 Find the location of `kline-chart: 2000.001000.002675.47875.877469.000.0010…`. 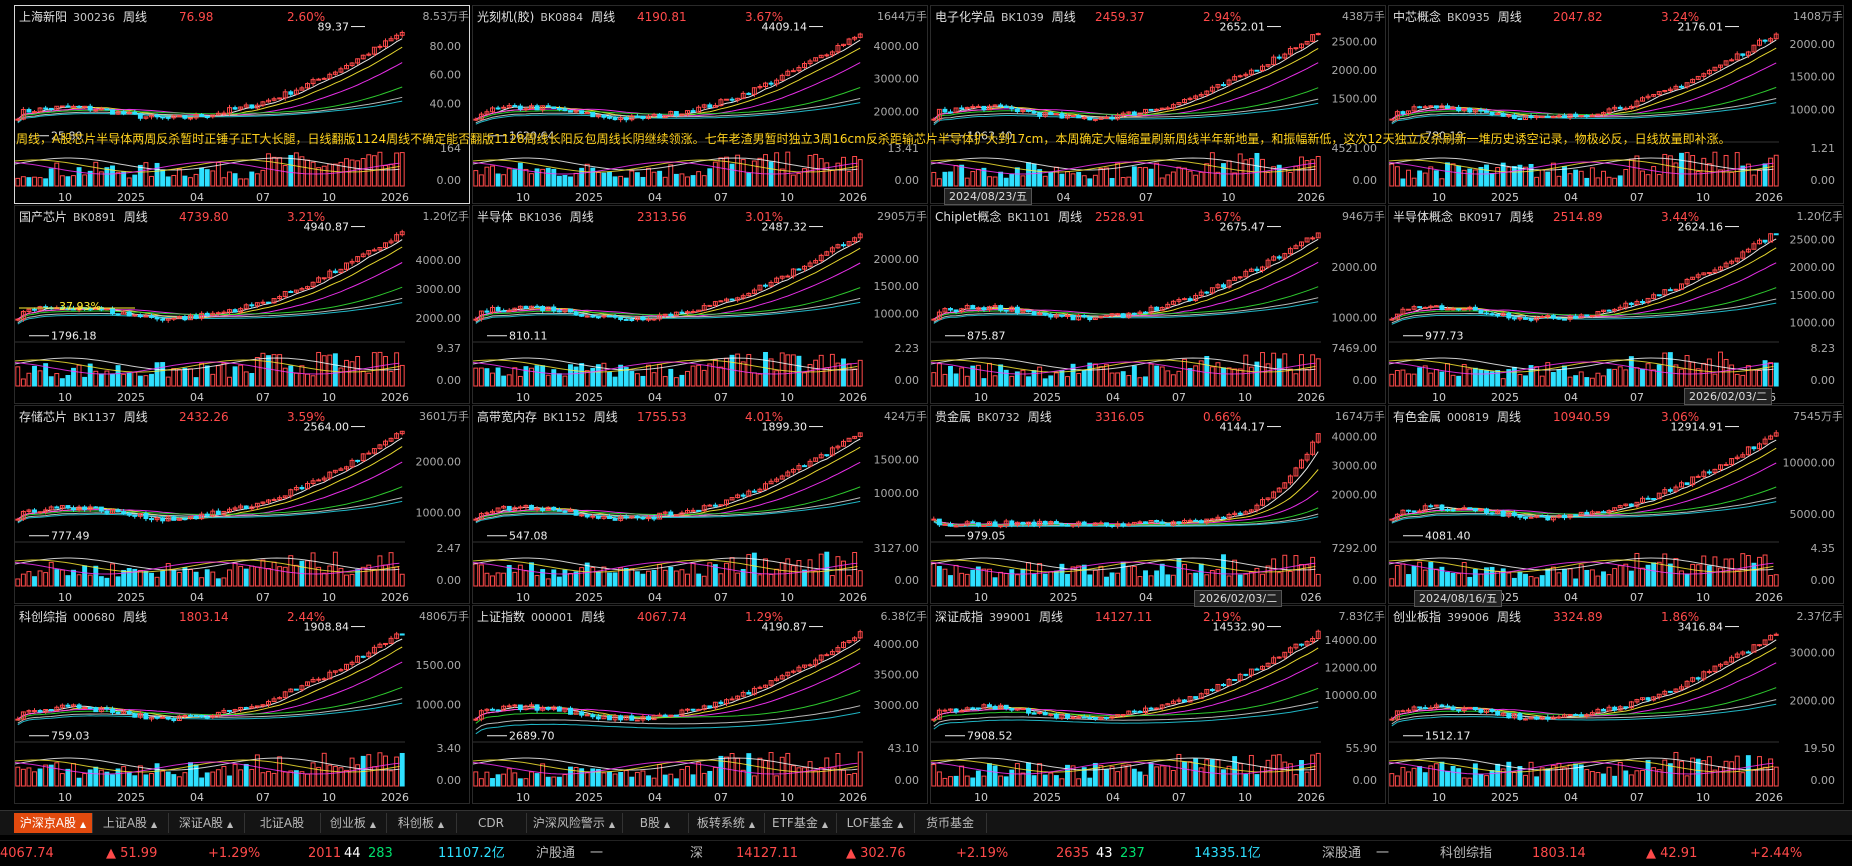

kline-chart: 2000.001000.002675.47875.877469.000.0010… is located at coordinates (1158, 305).